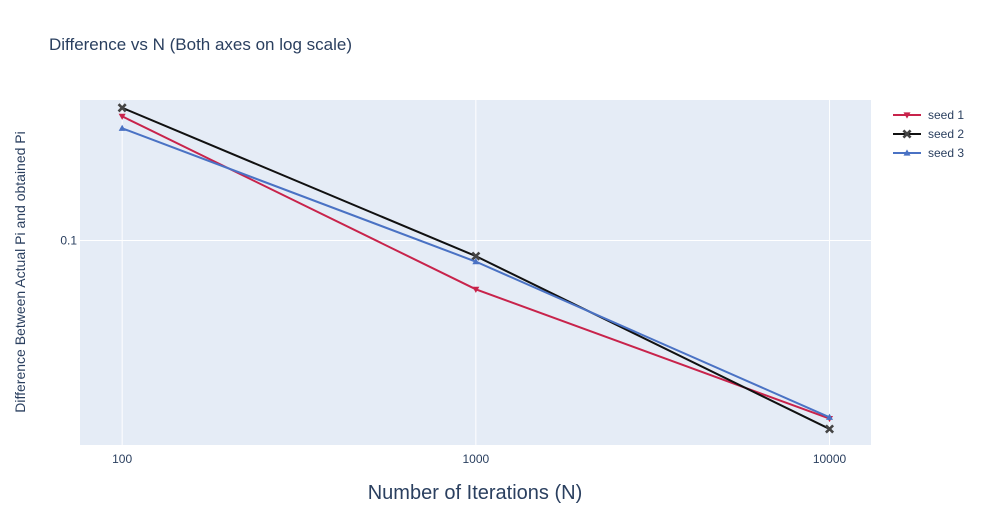 Image resolution: width=985 pixels, height=525 pixels. Describe the element at coordinates (946, 134) in the screenshot. I see `legend-label: seed 2` at that location.